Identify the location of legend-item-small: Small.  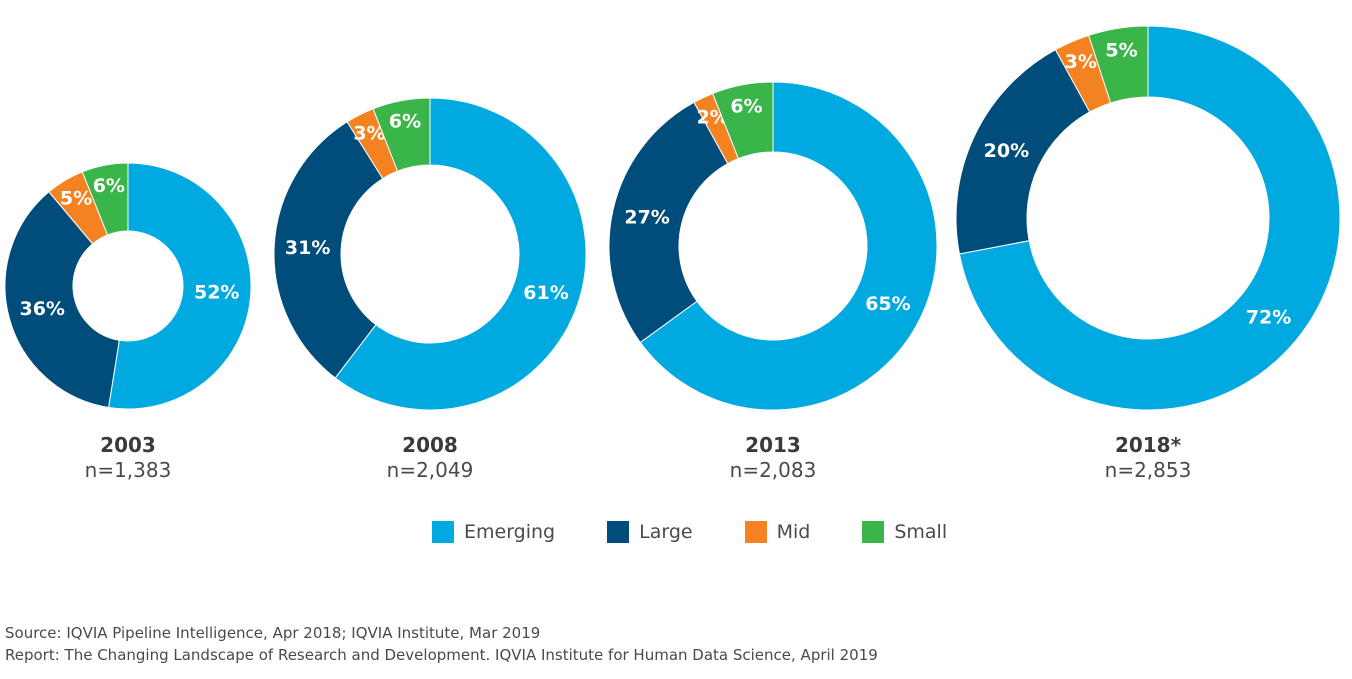
(904, 532).